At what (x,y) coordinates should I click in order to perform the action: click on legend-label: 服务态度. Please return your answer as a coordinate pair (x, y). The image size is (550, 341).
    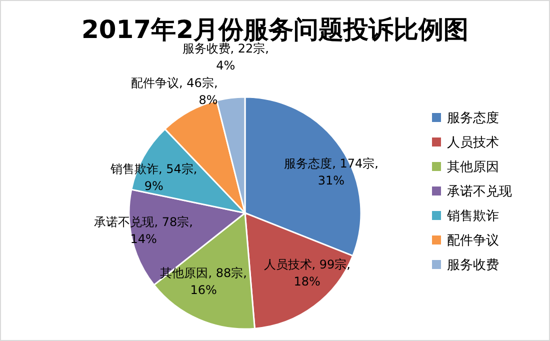
    Looking at the image, I should click on (473, 118).